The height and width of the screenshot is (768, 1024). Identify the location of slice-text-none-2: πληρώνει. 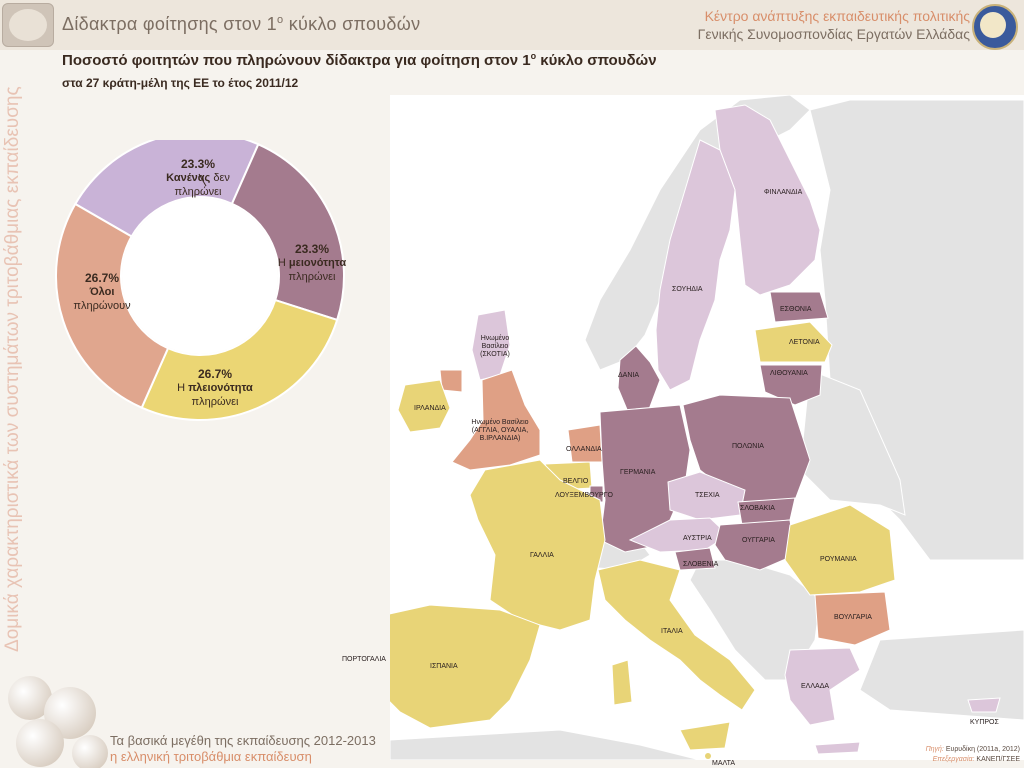
(198, 192).